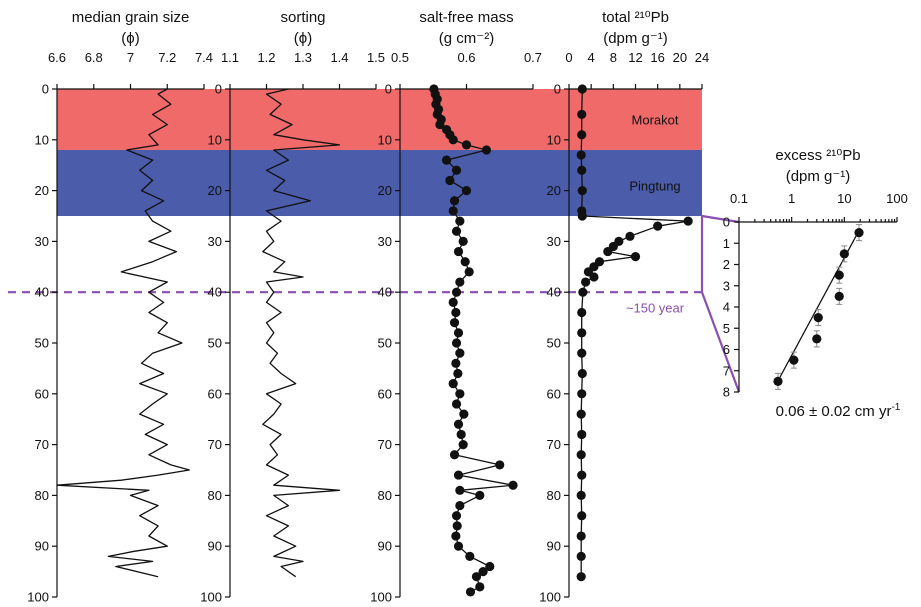 The image size is (921, 607). I want to click on x-tick-label: 0.6, so click(466, 57).